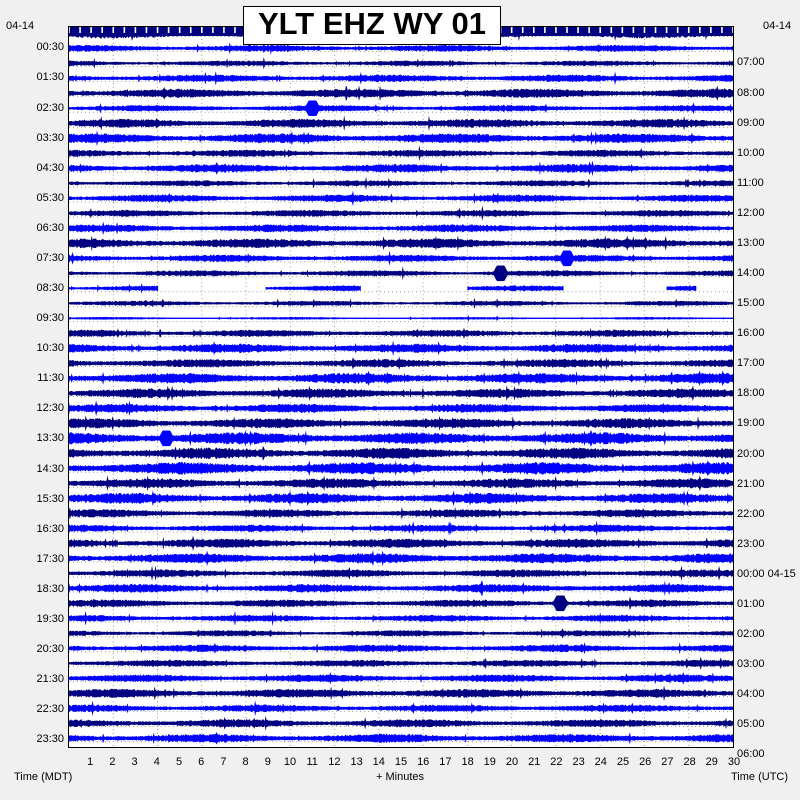  Describe the element at coordinates (751, 724) in the screenshot. I see `right-hour-label-0500: 05:00` at that location.